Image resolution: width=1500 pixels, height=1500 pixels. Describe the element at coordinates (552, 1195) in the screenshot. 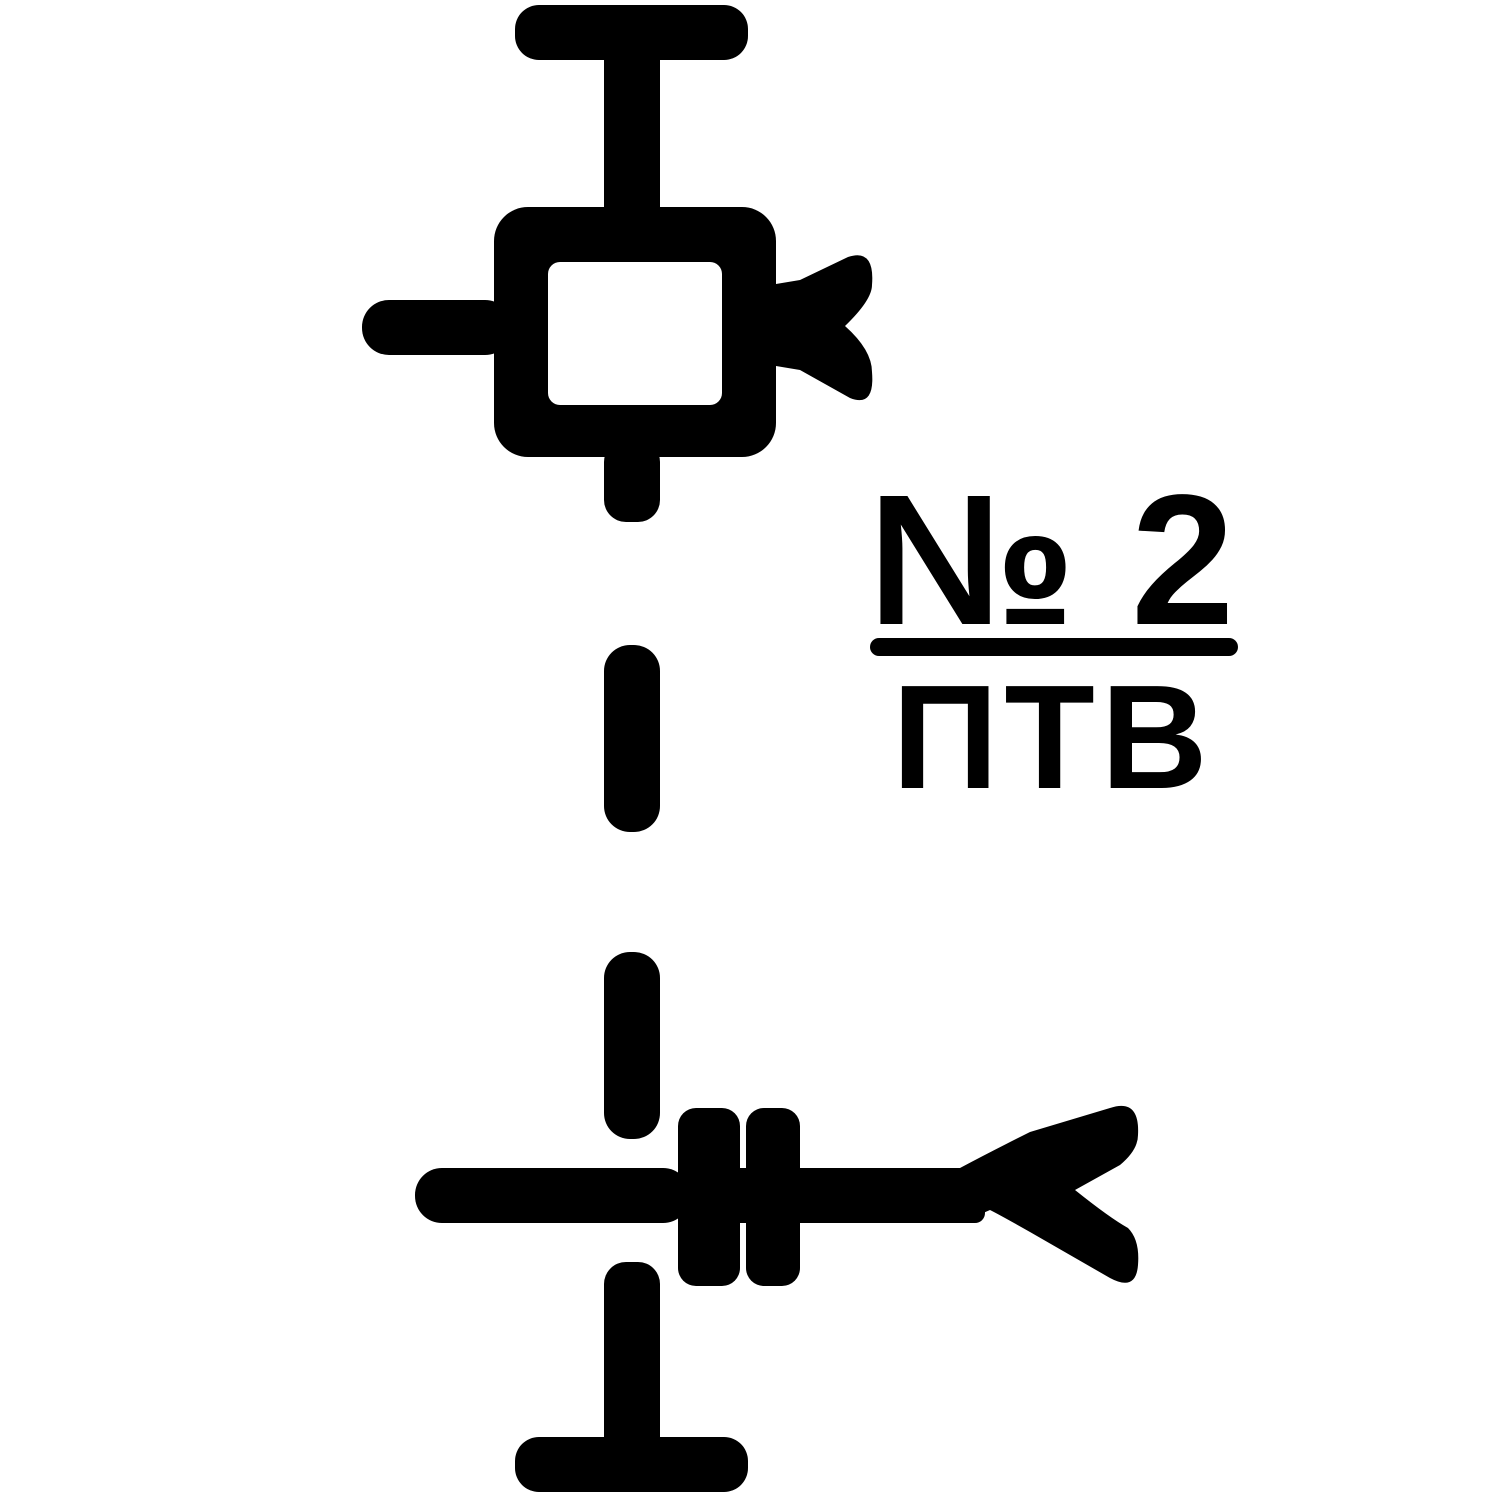

I see `outlet-pipe-left` at that location.